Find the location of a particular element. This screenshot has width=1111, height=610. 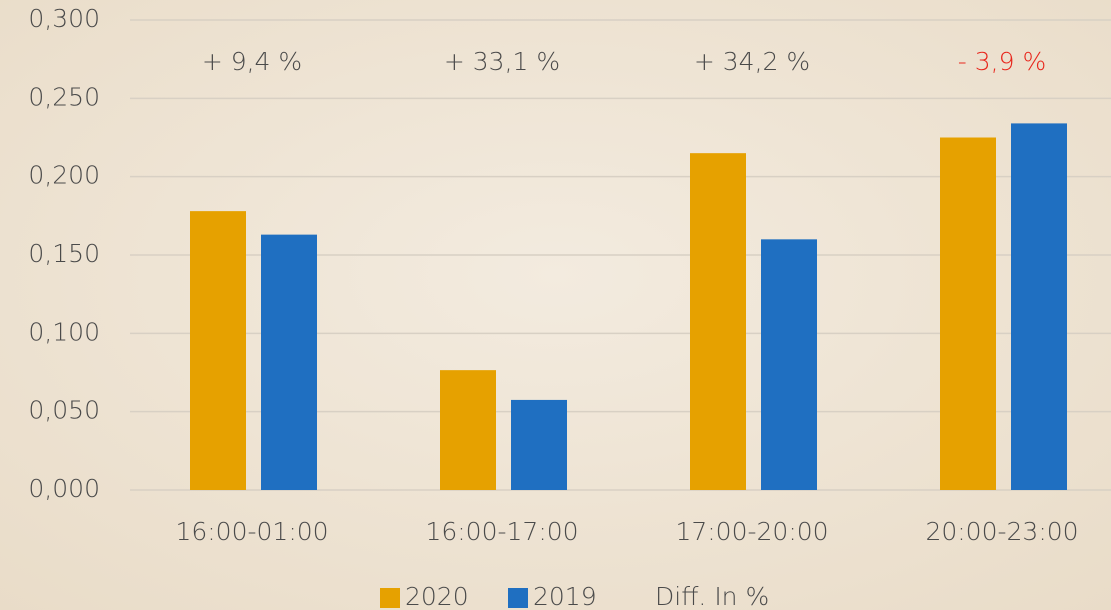

diff-label: + 9,4 % is located at coordinates (252, 61).